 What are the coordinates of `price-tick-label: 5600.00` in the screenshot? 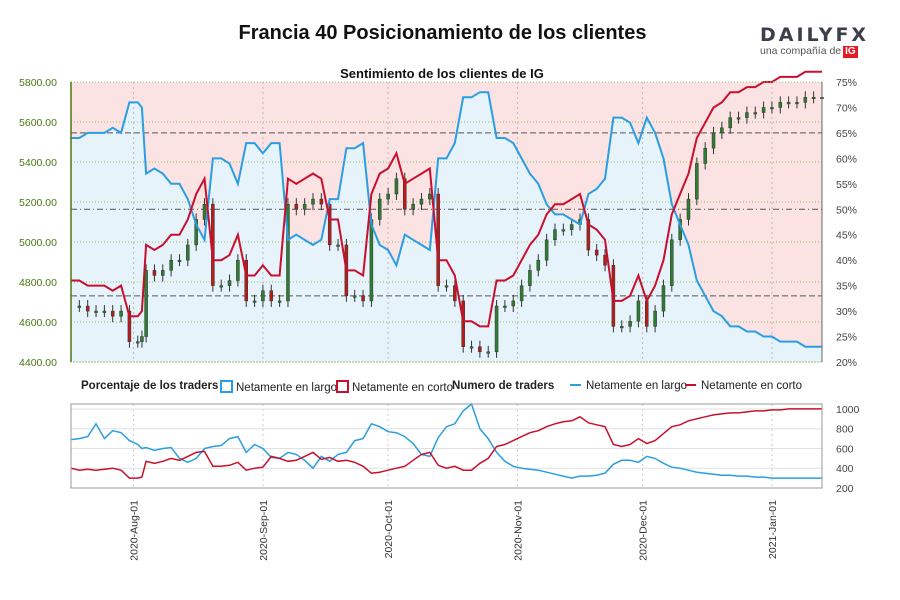 It's located at (38, 123).